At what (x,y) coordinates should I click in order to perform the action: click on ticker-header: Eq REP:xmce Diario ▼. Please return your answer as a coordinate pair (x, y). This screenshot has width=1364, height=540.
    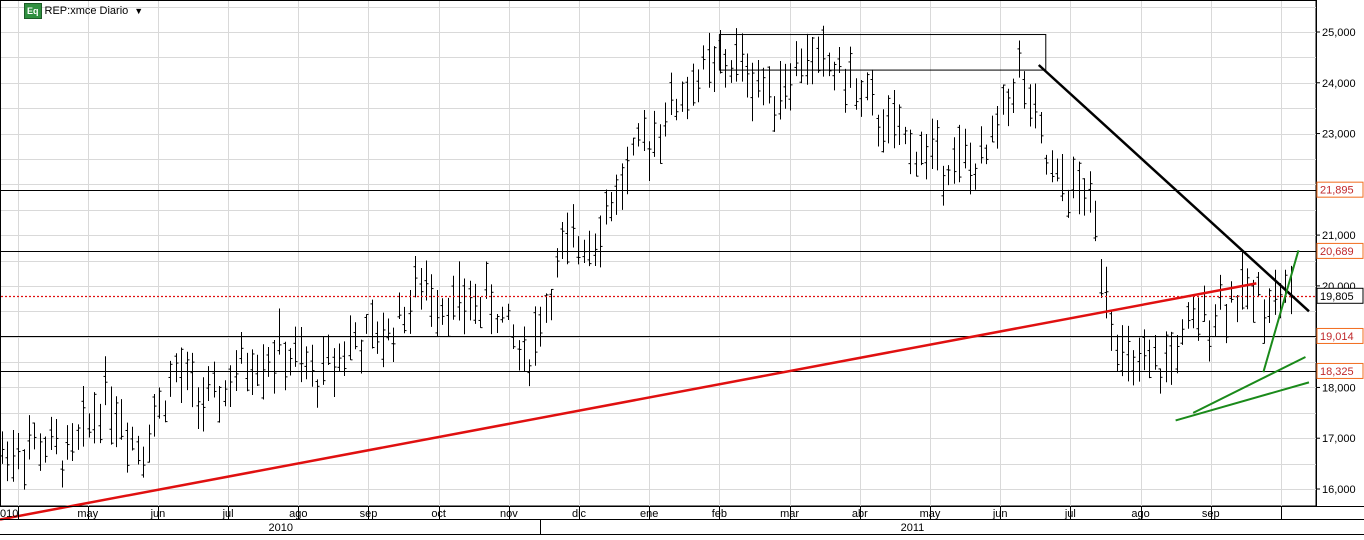
    Looking at the image, I should click on (83, 11).